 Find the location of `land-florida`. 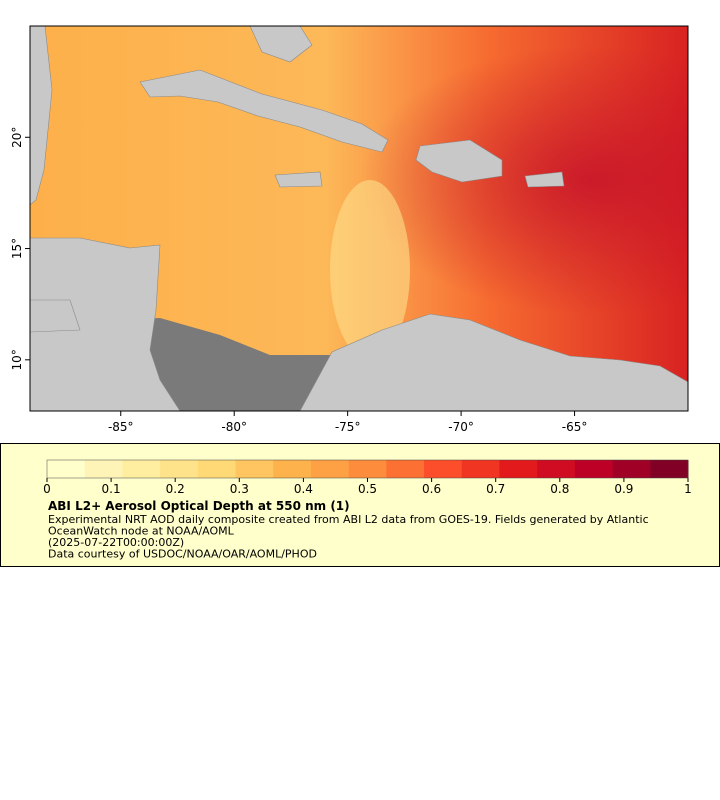

land-florida is located at coordinates (281, 44).